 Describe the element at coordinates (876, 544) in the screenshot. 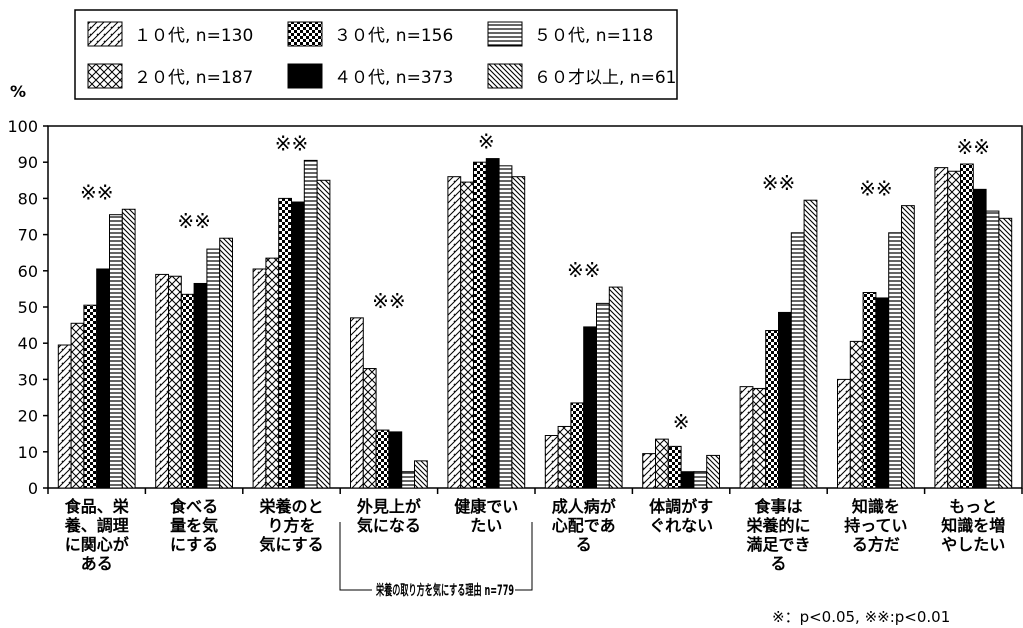

I see `category-label: る方だ` at that location.